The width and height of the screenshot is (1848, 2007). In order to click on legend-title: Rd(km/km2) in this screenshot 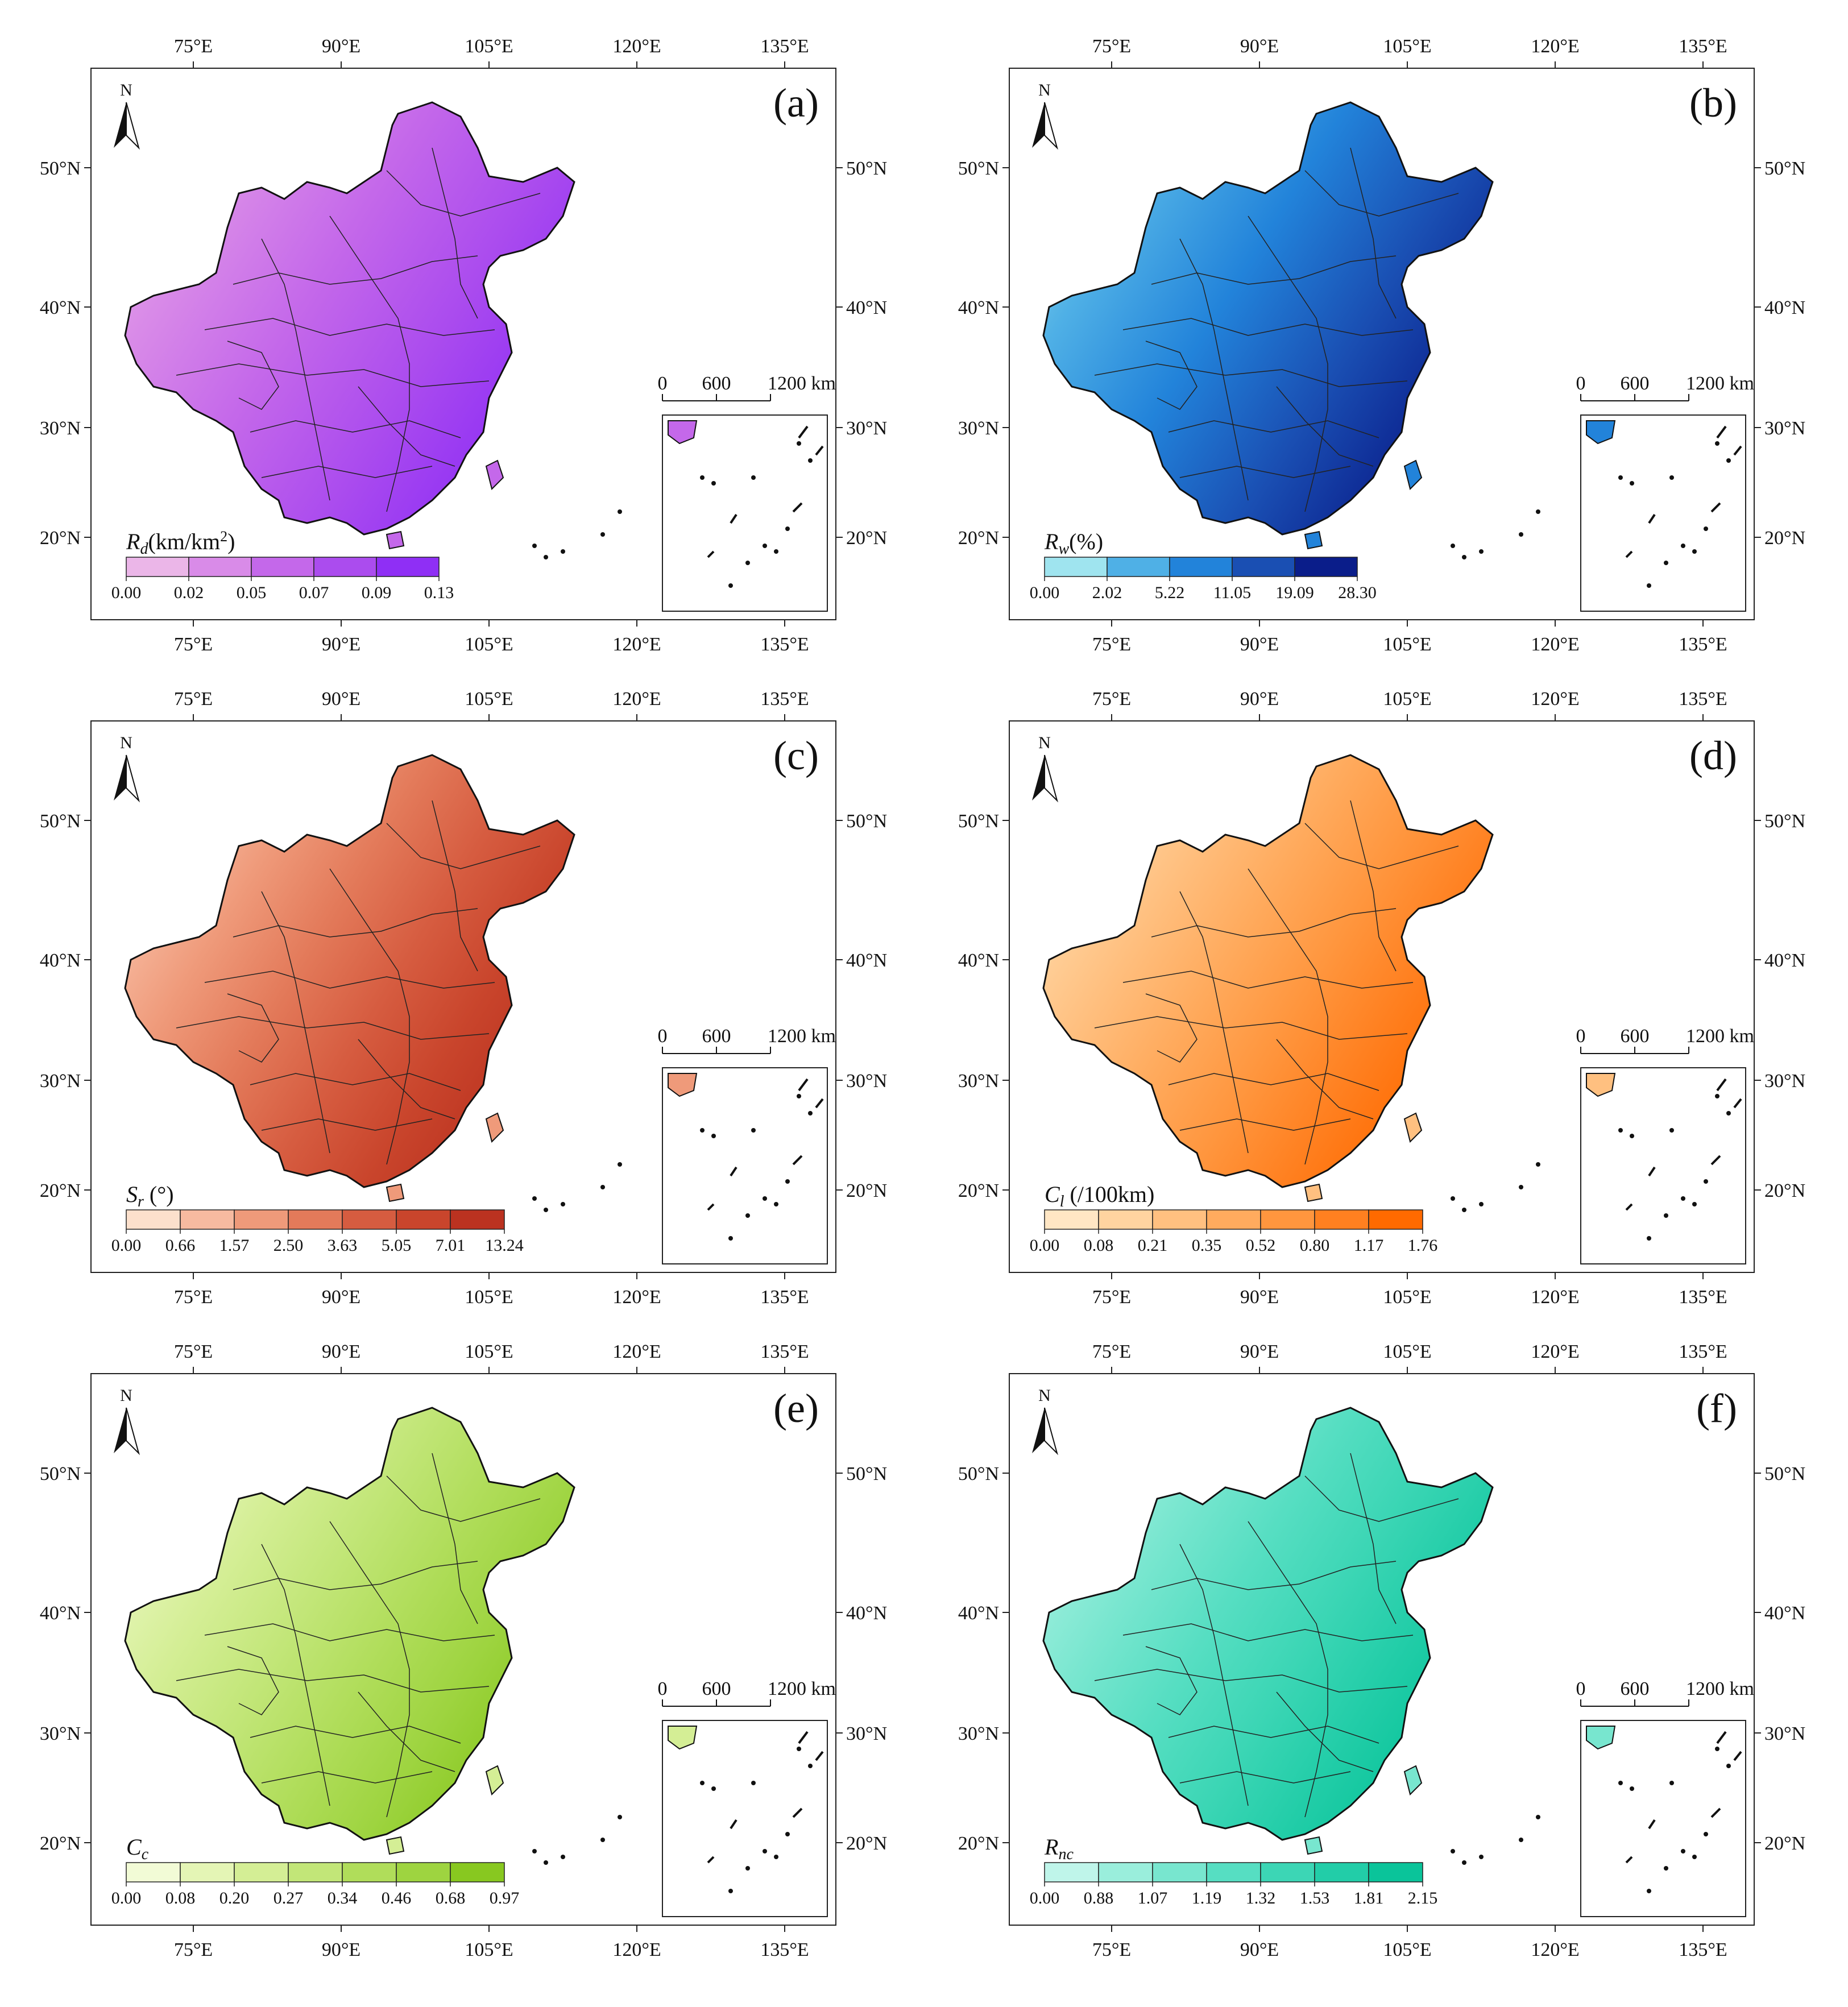, I will do `click(180, 543)`.